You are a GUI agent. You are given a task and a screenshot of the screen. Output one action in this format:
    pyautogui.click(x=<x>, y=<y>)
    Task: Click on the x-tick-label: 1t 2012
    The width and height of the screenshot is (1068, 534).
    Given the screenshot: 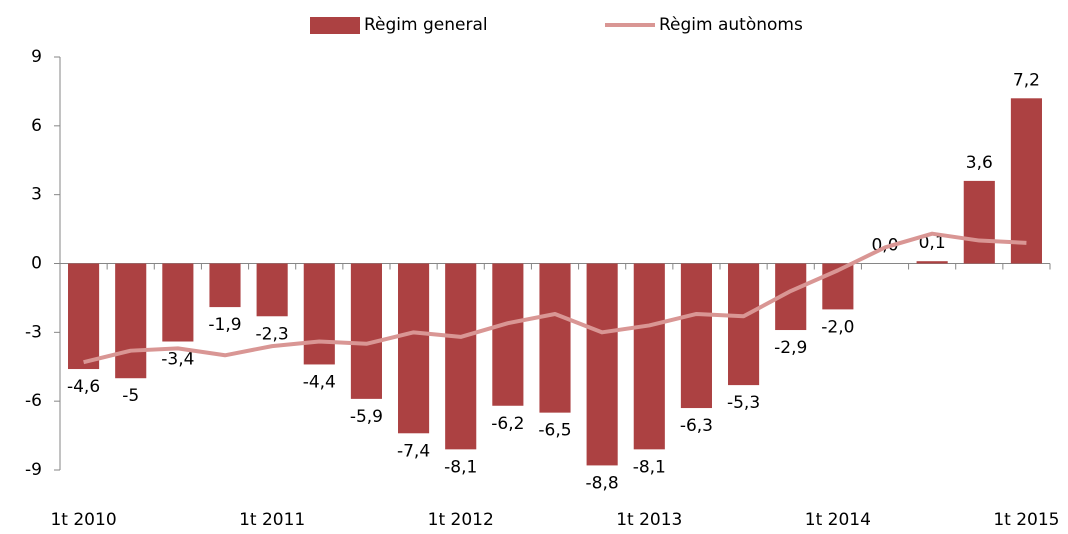 What is the action you would take?
    pyautogui.click(x=461, y=520)
    